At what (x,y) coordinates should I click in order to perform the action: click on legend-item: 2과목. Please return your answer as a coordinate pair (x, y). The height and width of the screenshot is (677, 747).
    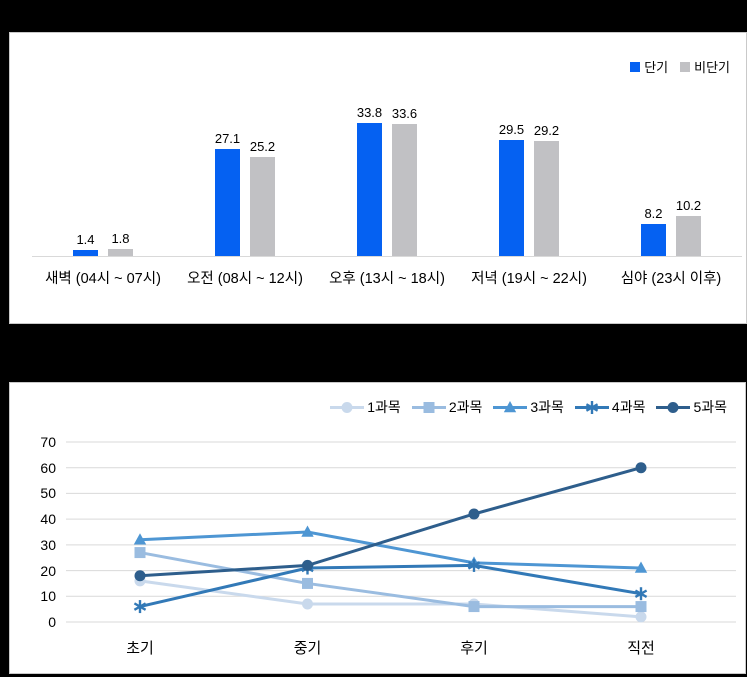
    Looking at the image, I should click on (447, 407).